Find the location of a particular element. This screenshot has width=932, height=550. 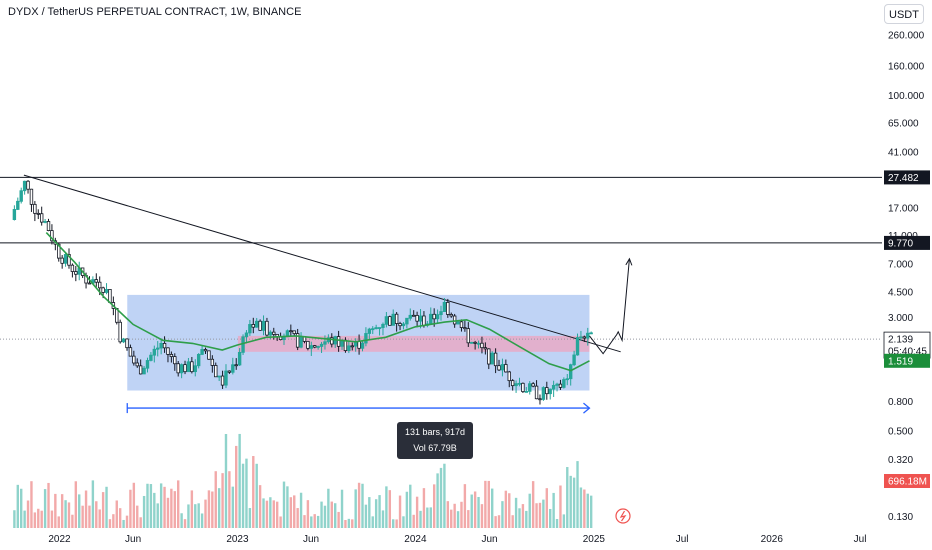

flash-icon is located at coordinates (623, 516).